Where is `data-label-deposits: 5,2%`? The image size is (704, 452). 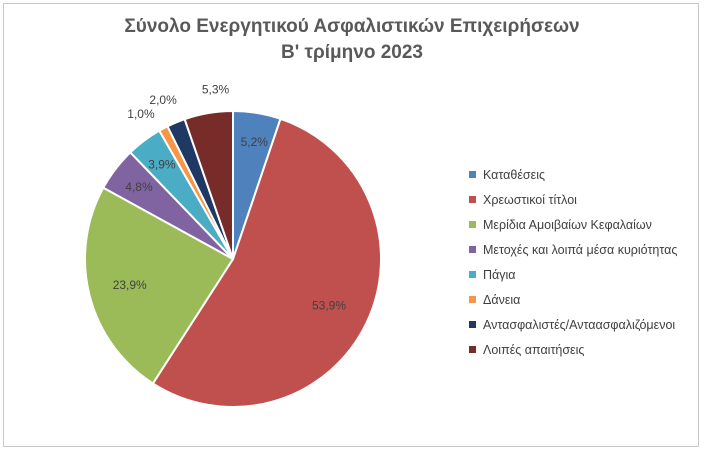 data-label-deposits: 5,2% is located at coordinates (255, 142).